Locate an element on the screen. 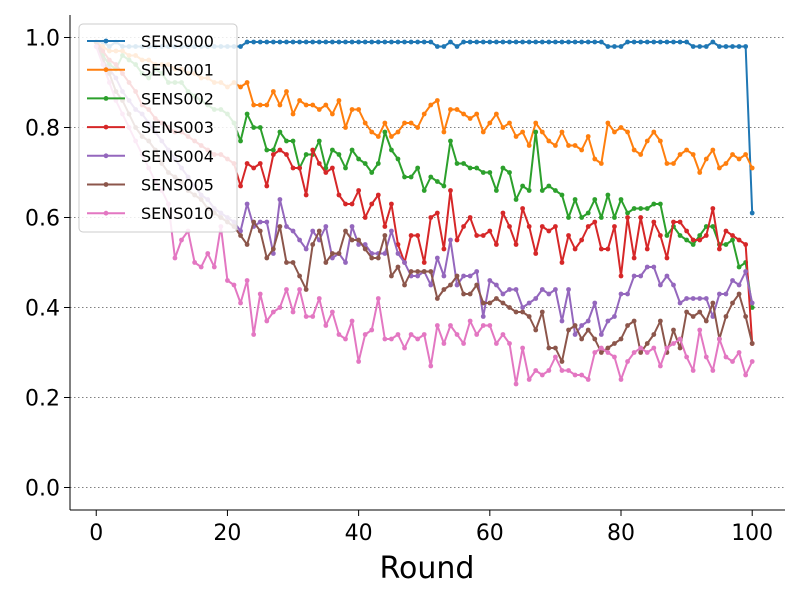  y-tick-label: 0.6 is located at coordinates (42, 219).